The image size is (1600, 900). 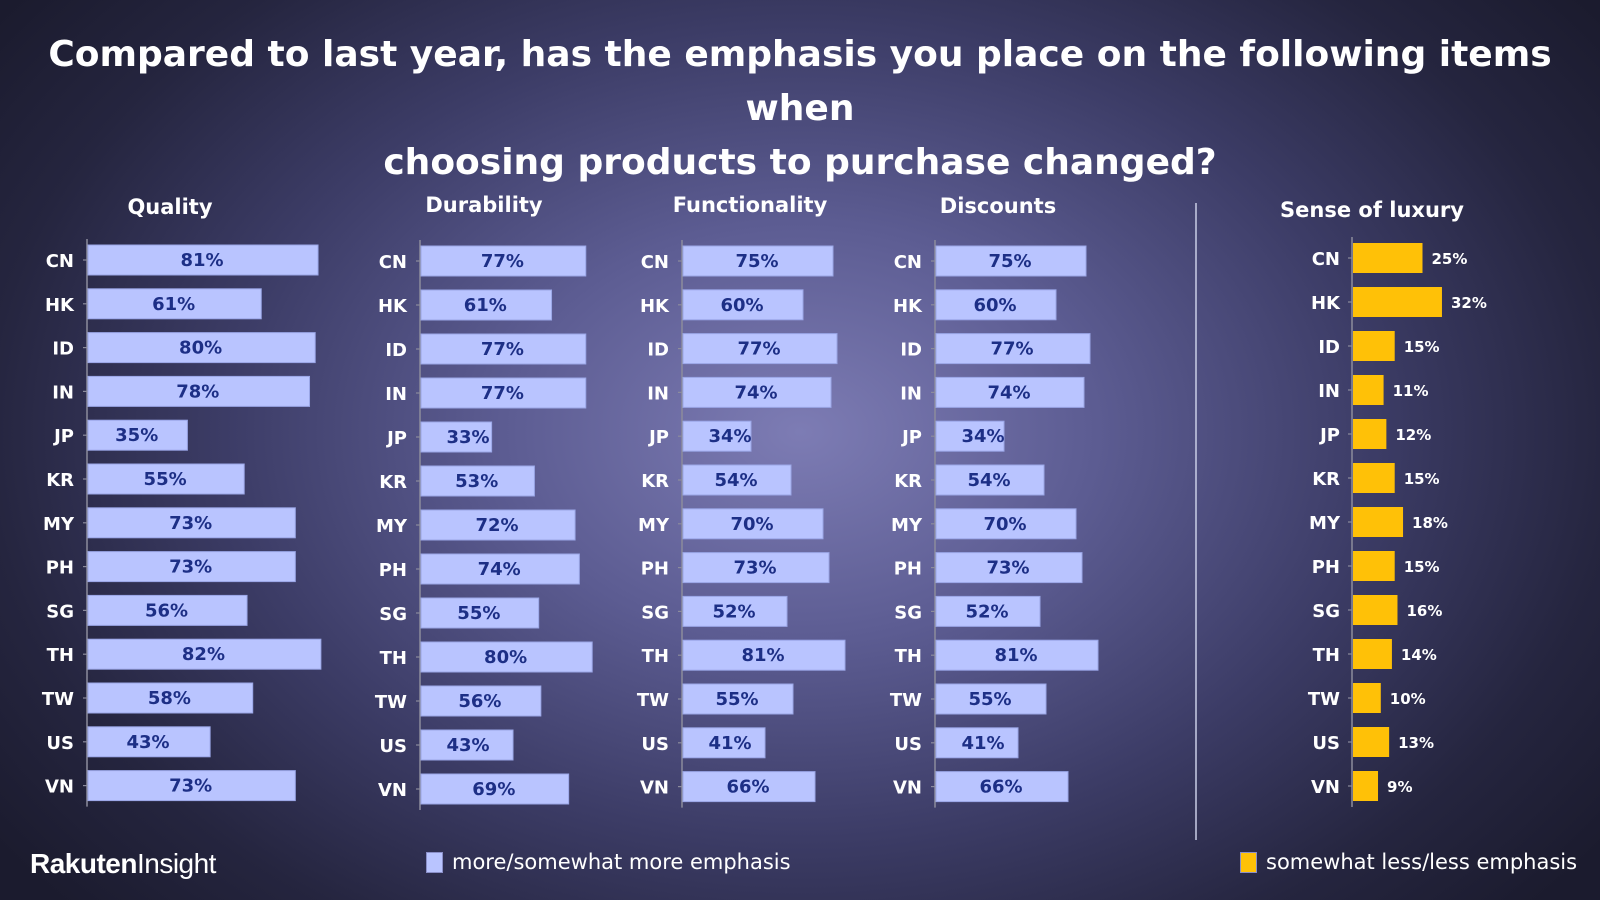 What do you see at coordinates (396, 394) in the screenshot?
I see `category-label-durability-in: IN` at bounding box center [396, 394].